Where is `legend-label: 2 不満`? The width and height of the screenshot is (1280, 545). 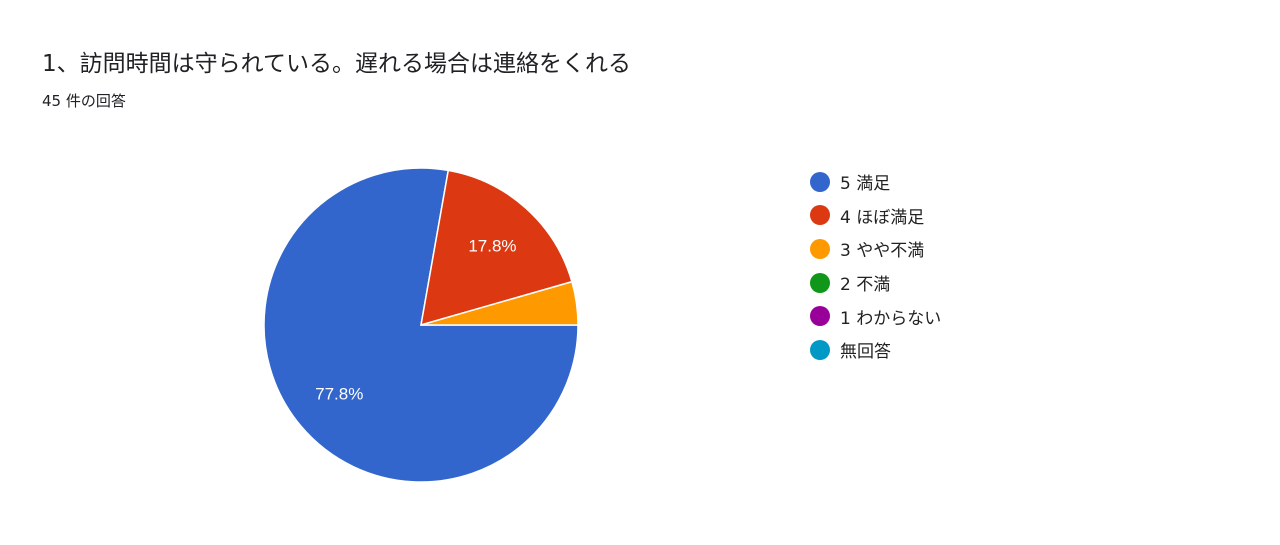
legend-label: 2 不満 is located at coordinates (865, 285).